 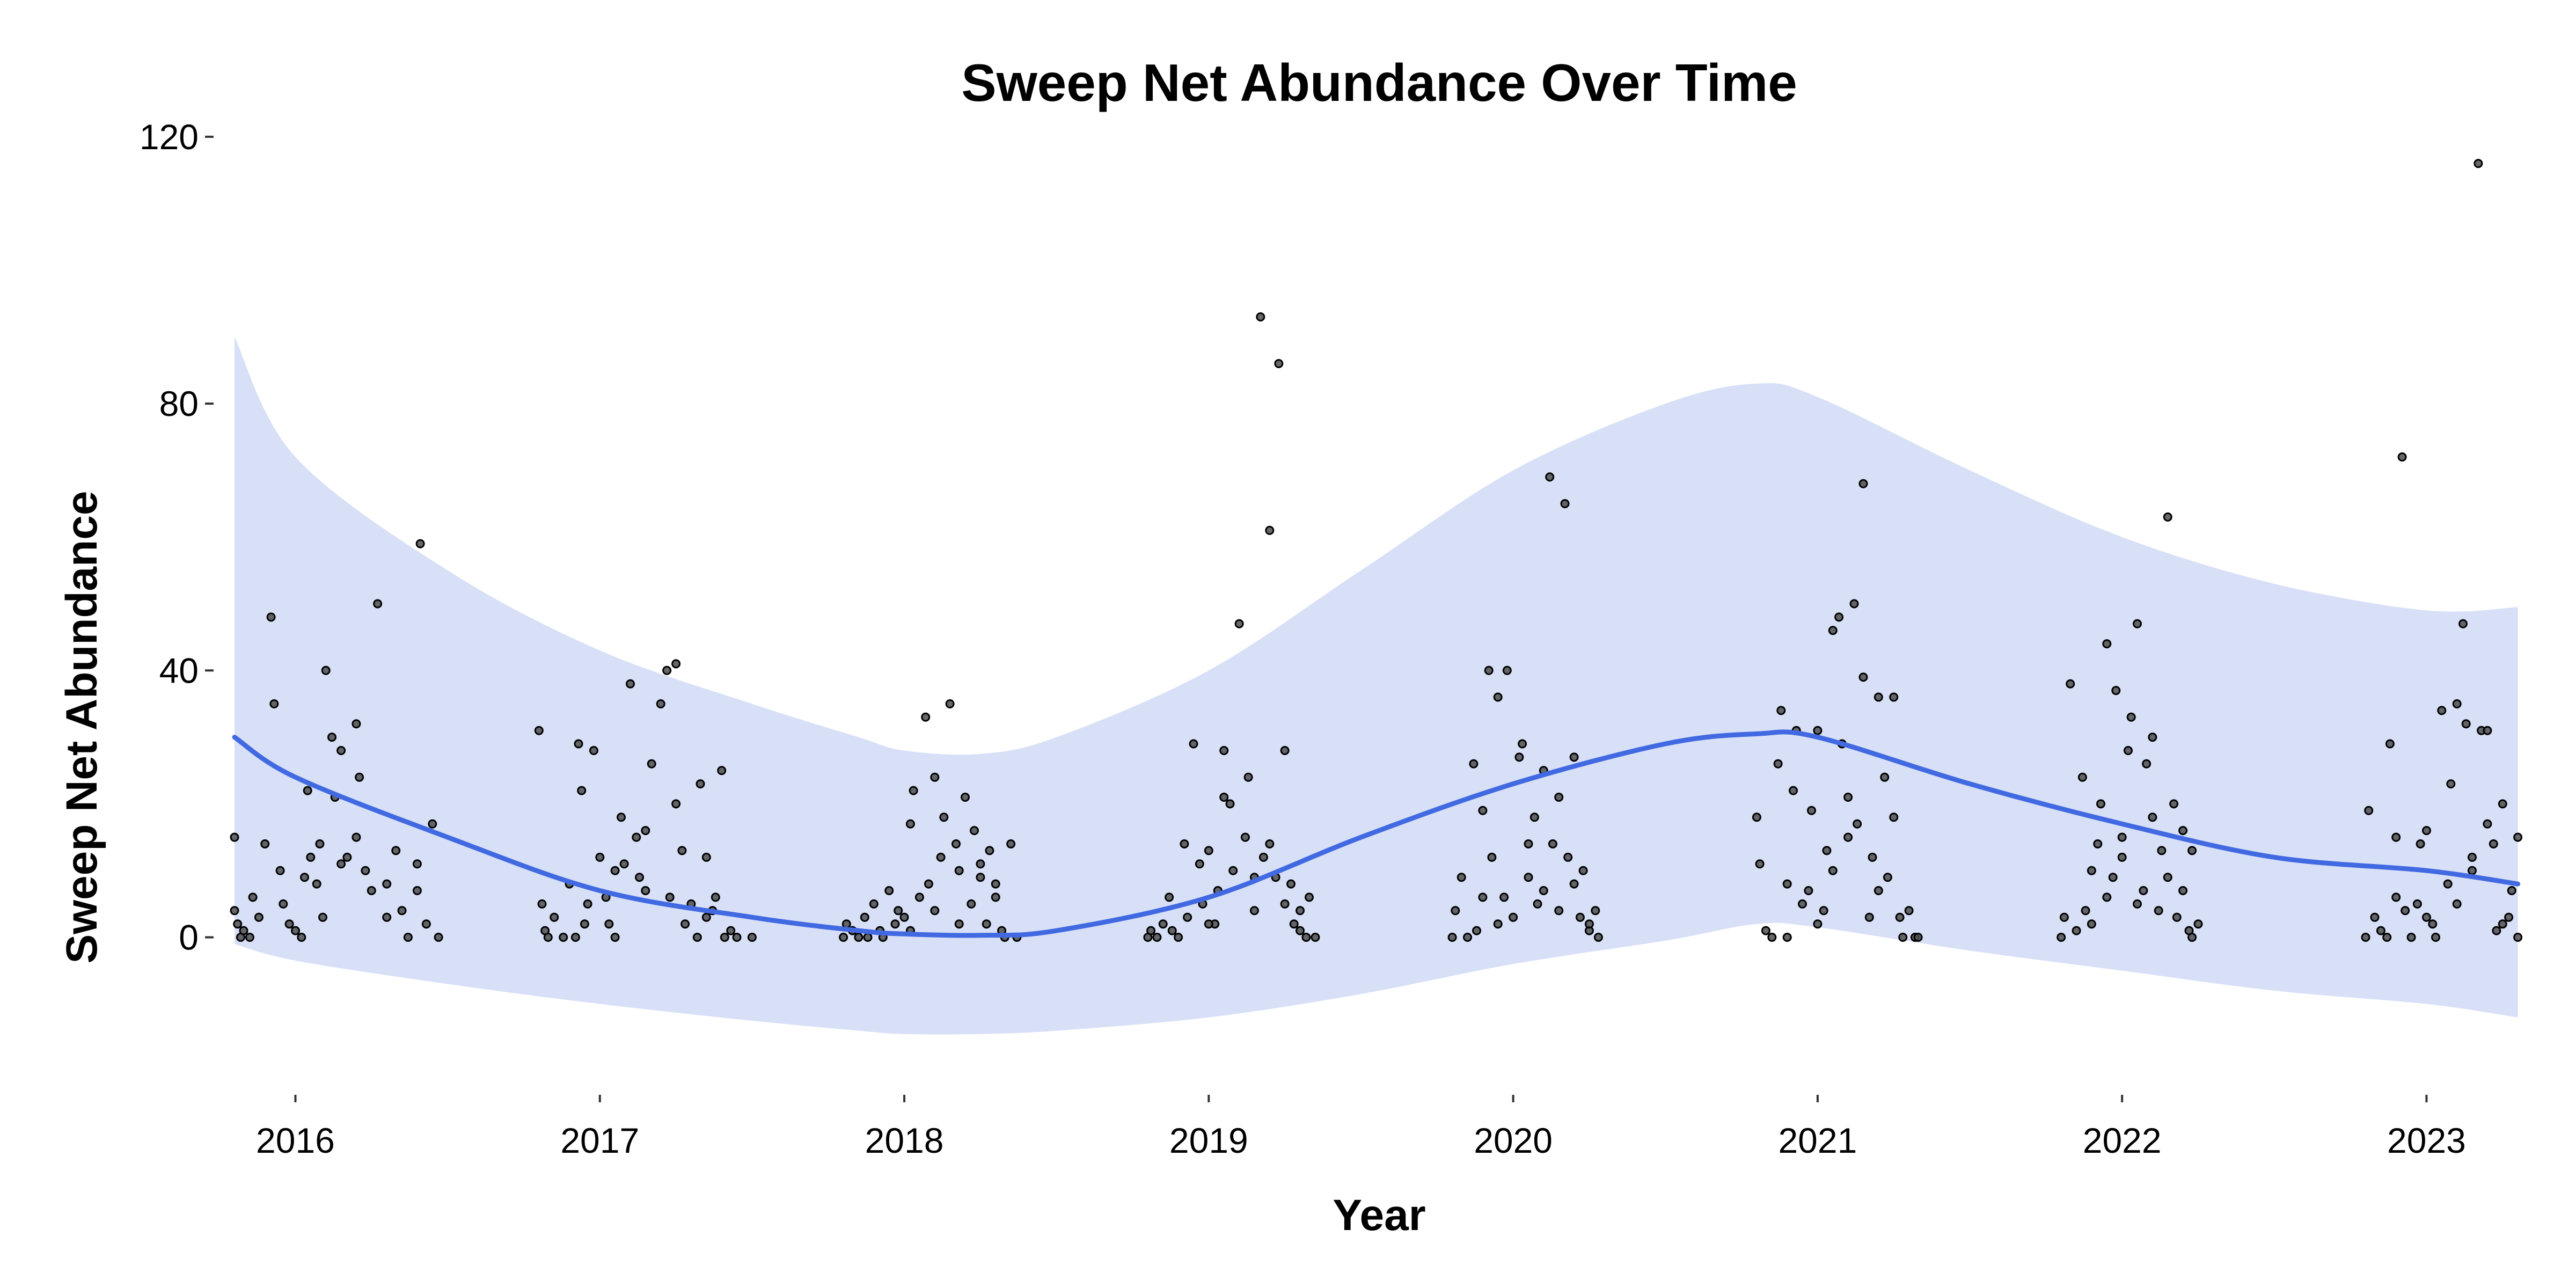 I want to click on x-tick-label: 2022, so click(x=2122, y=1140).